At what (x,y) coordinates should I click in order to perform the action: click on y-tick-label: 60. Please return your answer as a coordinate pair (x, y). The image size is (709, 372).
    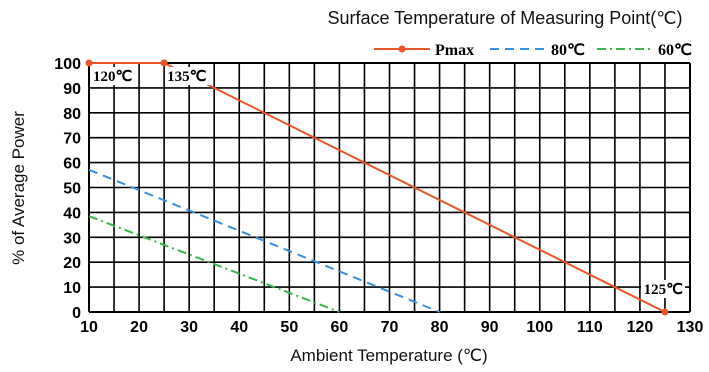
    Looking at the image, I should click on (72, 164).